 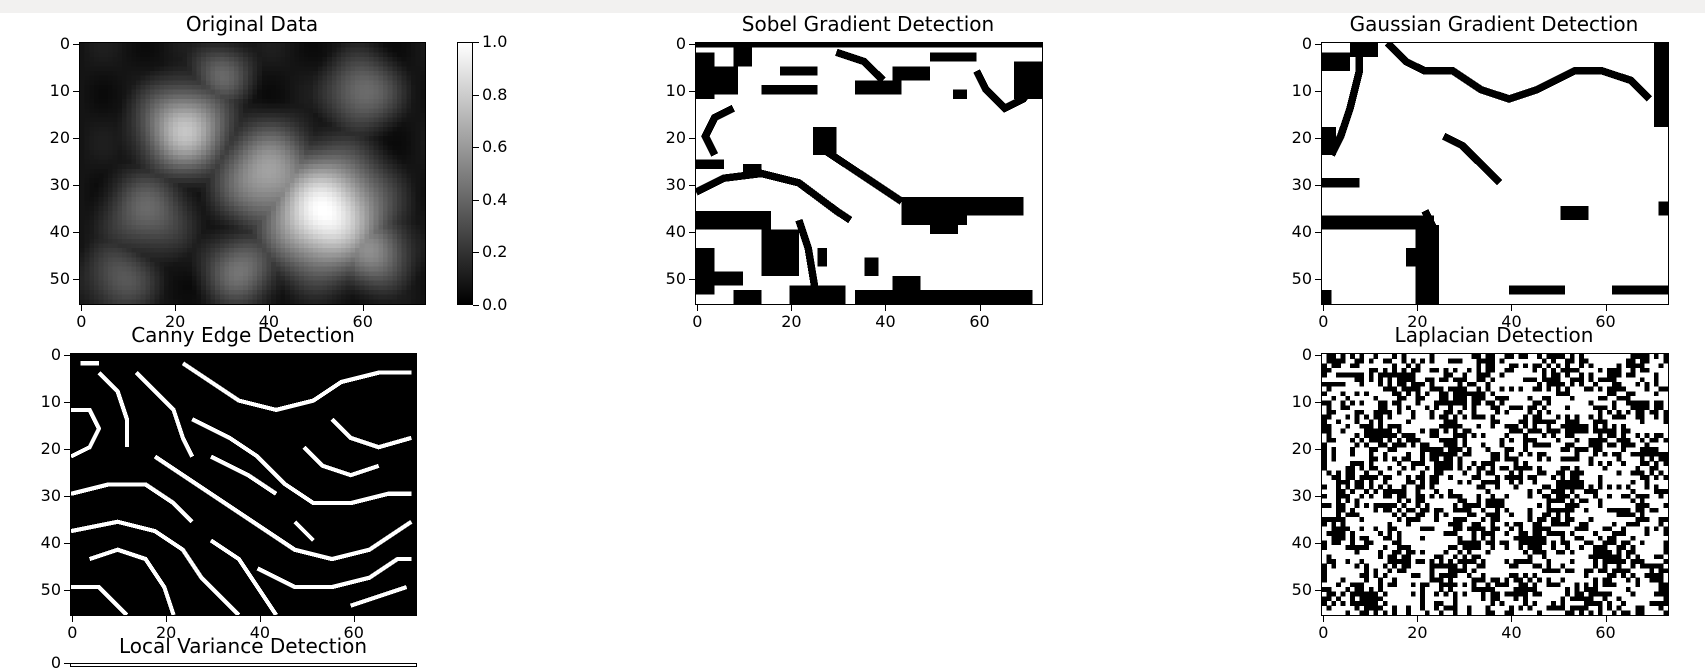 What do you see at coordinates (476, 147) in the screenshot?
I see `colorbar-tick-mark` at bounding box center [476, 147].